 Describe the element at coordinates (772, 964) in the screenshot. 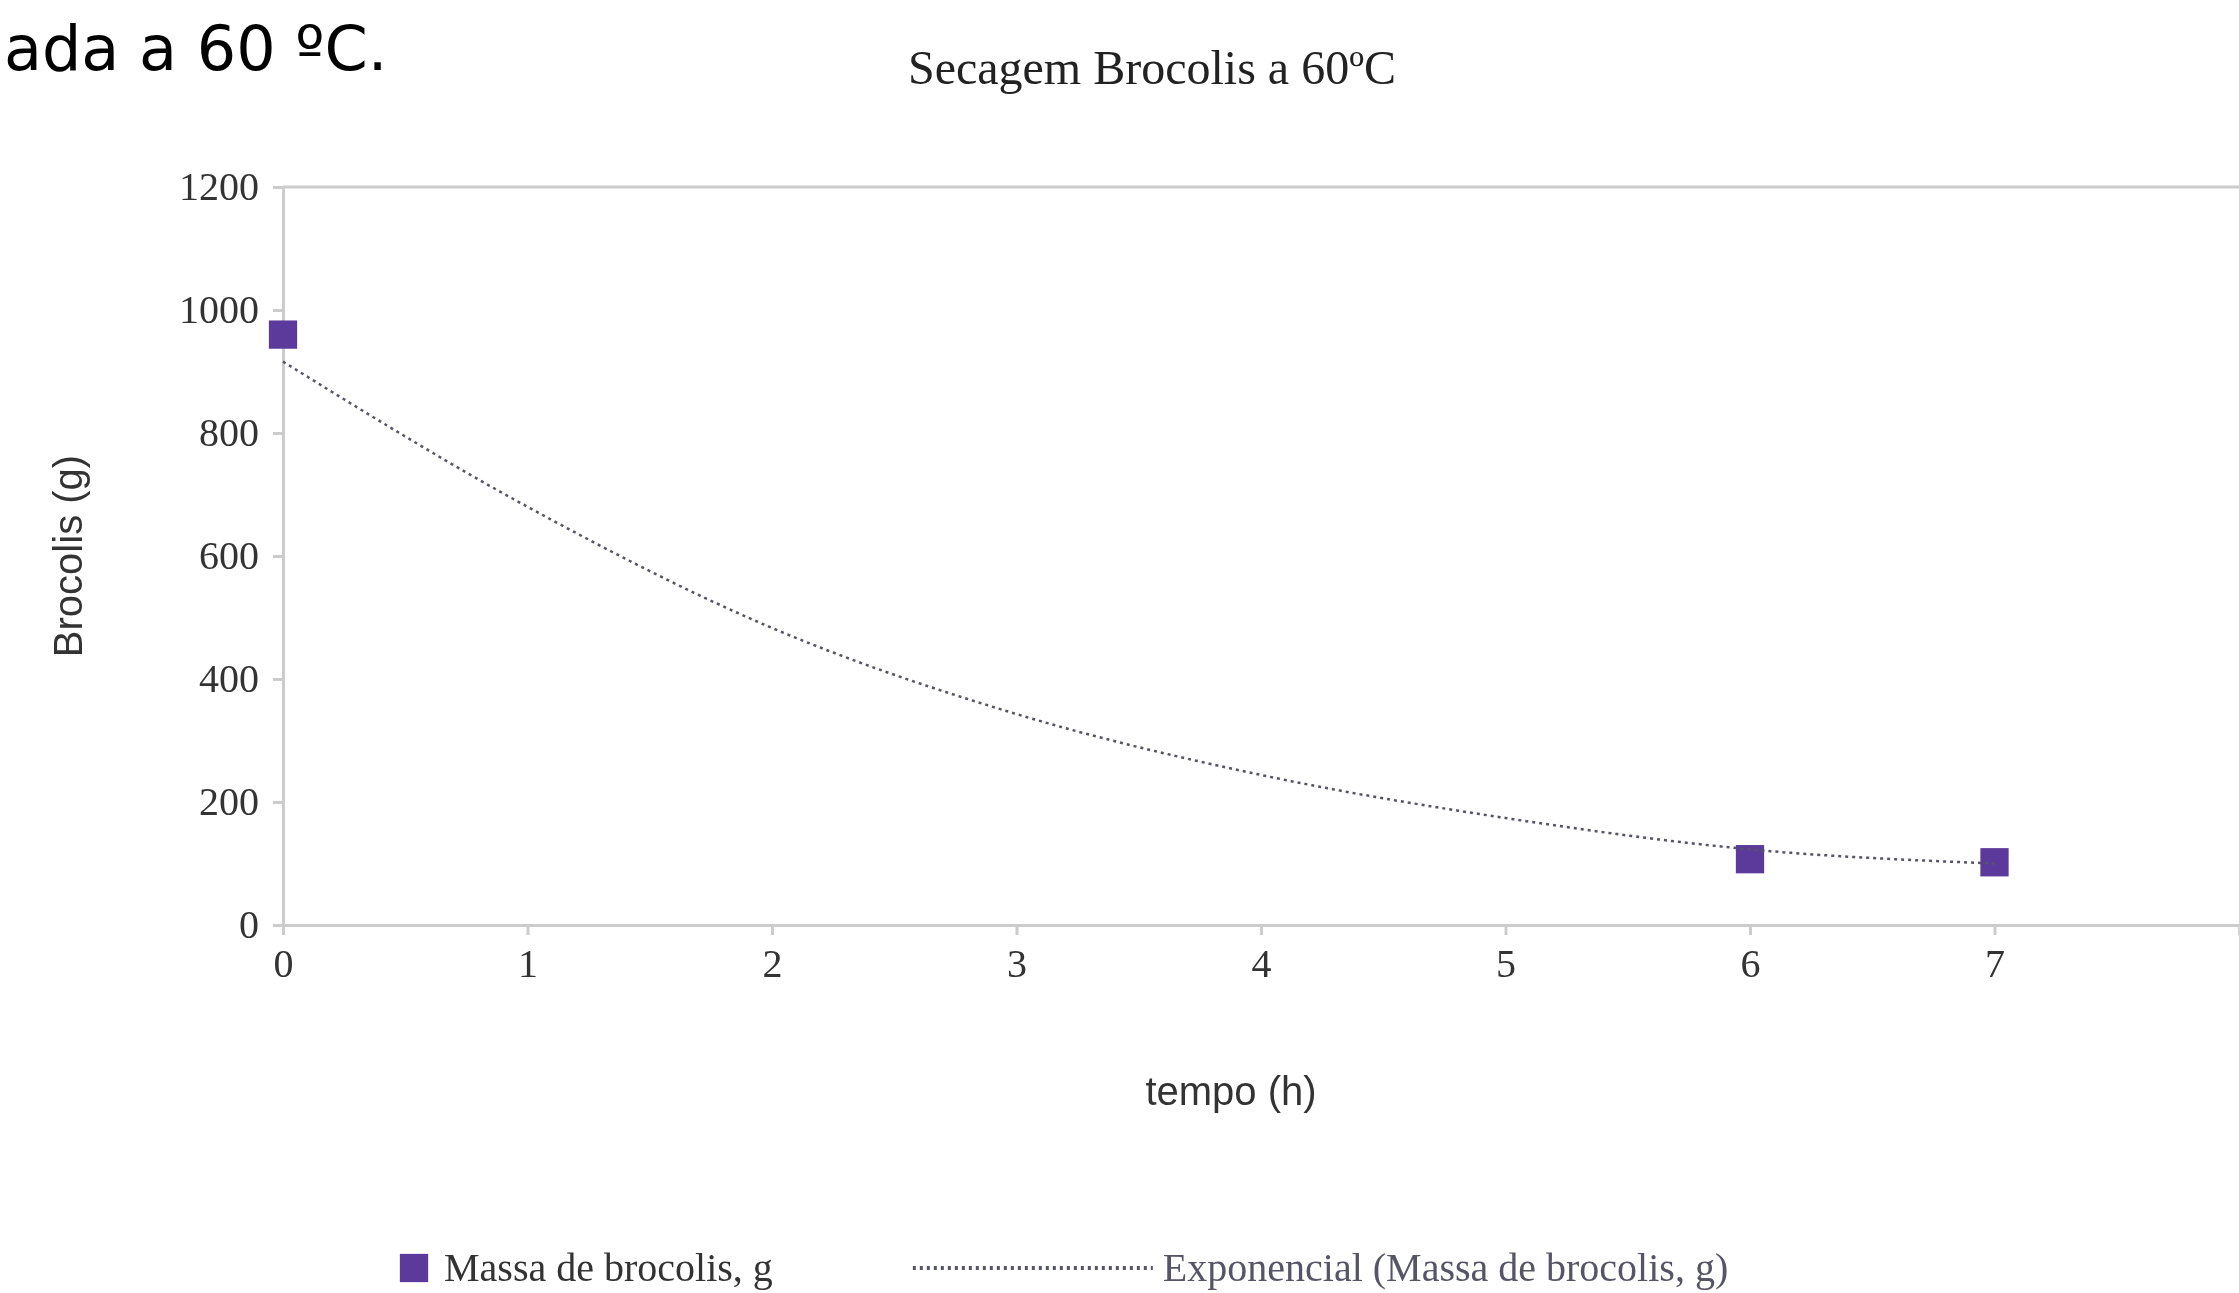

I see `x-tick-label: 2` at that location.